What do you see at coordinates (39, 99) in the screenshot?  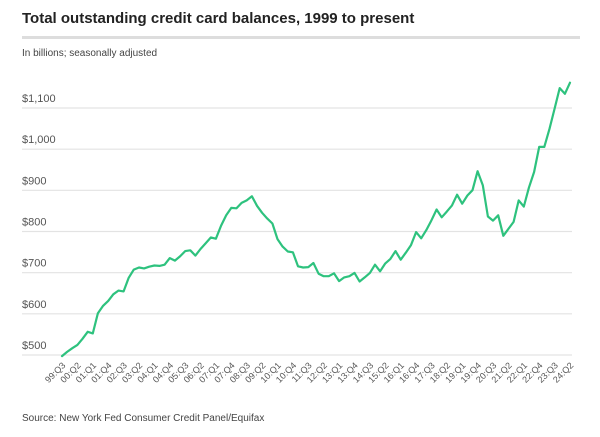 I see `y-tick-label: $1,100` at bounding box center [39, 99].